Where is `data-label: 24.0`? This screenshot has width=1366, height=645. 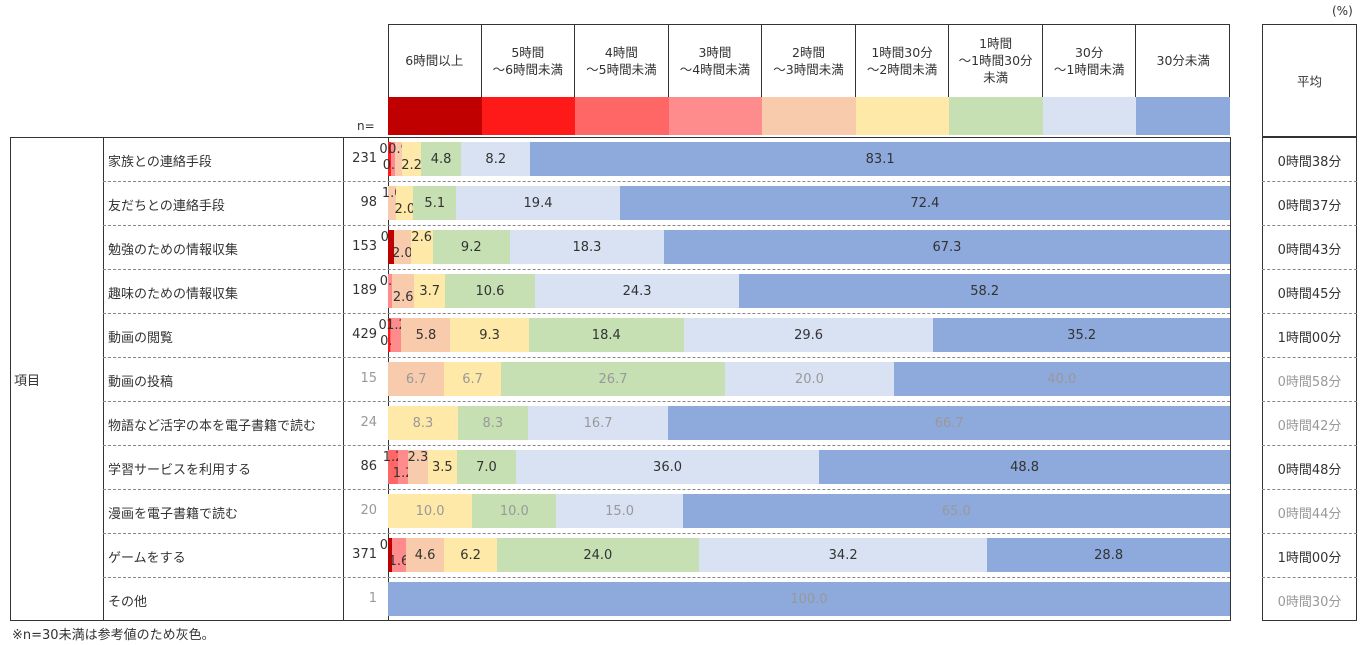
data-label: 24.0 is located at coordinates (598, 555).